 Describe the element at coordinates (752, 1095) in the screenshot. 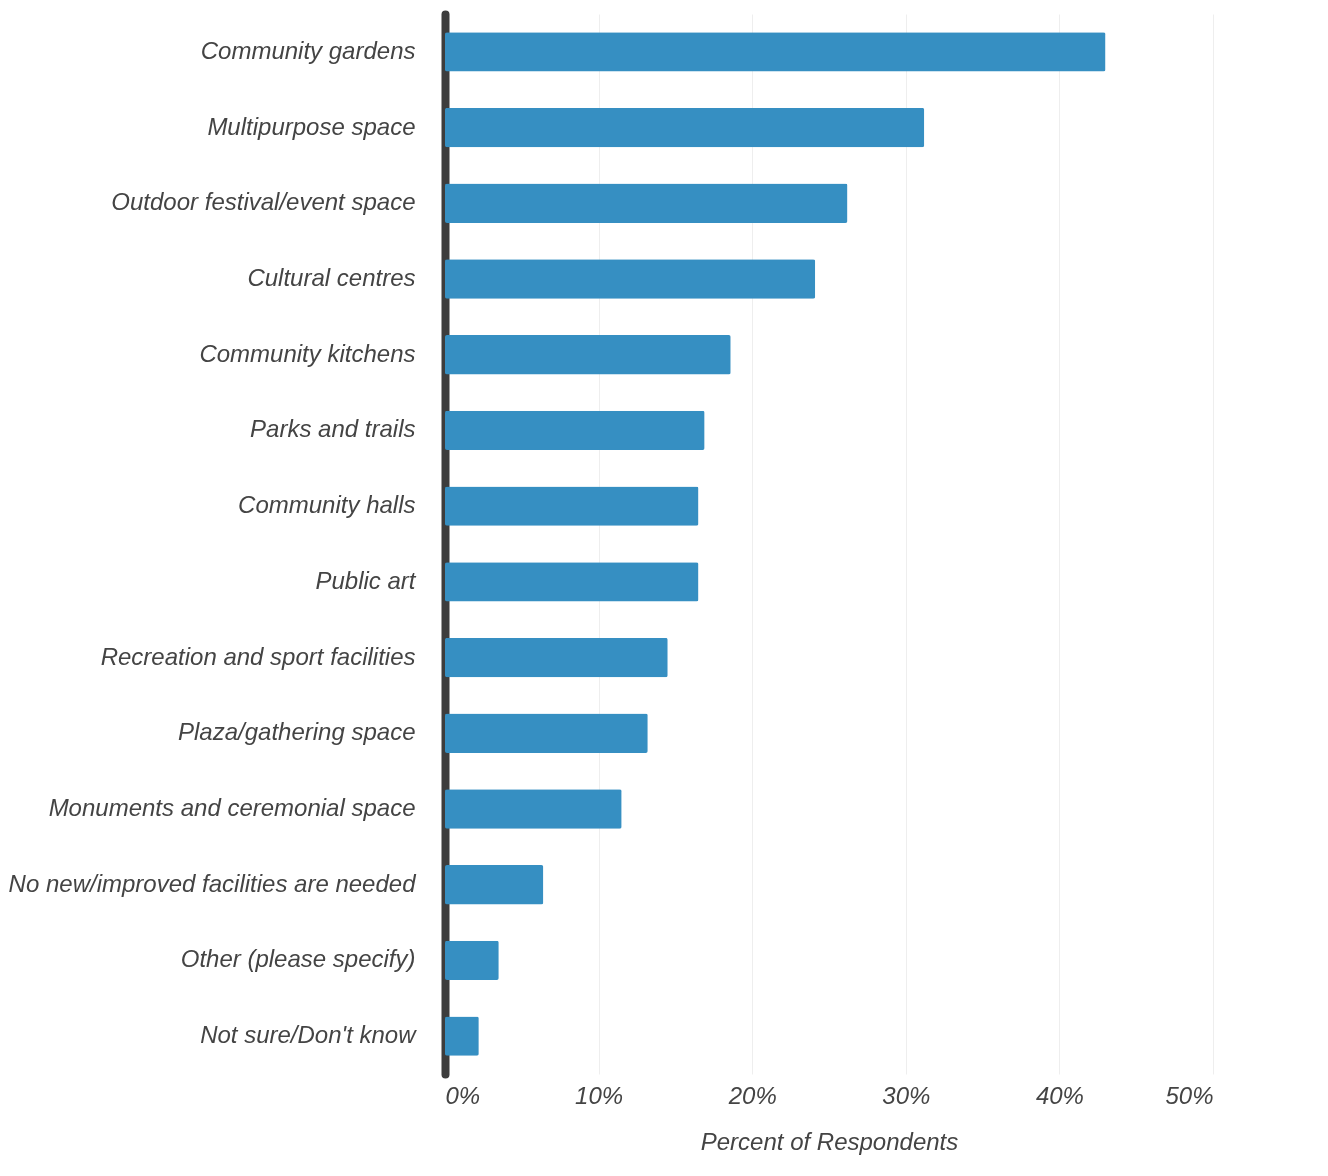

I see `x-tick-label: 20%` at that location.